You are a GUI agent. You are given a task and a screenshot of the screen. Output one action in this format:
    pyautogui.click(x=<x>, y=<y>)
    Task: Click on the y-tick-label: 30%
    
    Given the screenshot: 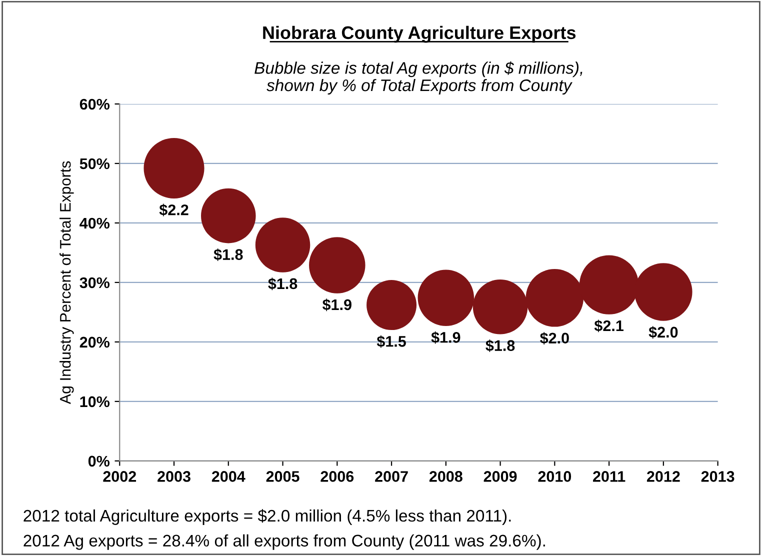 What is the action you would take?
    pyautogui.click(x=95, y=282)
    